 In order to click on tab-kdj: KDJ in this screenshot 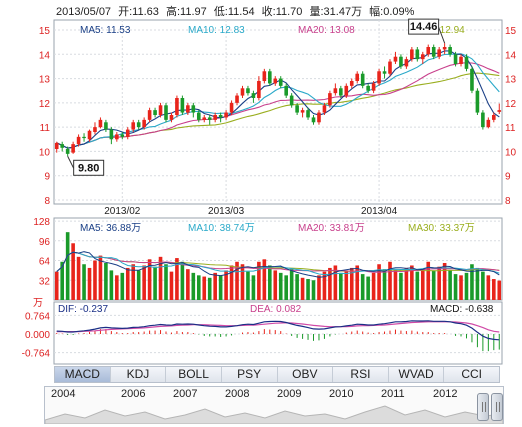, I will do `click(139, 374)`.